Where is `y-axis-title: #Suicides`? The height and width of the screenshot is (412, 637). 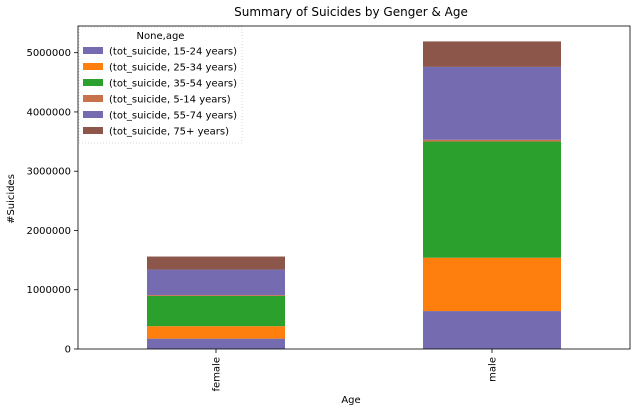
y-axis-title: #Suicides is located at coordinates (11, 199).